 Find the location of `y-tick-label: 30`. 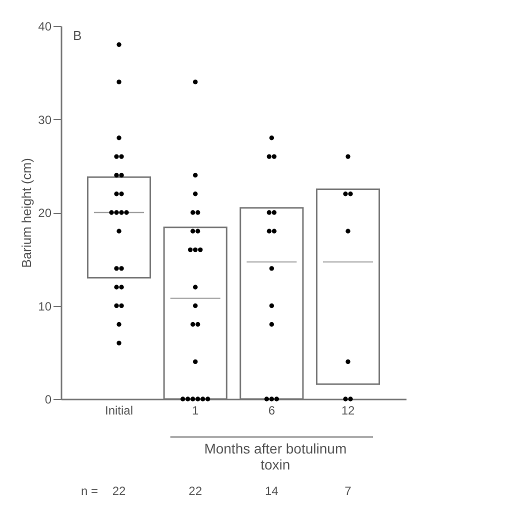

y-tick-label: 30 is located at coordinates (45, 119).